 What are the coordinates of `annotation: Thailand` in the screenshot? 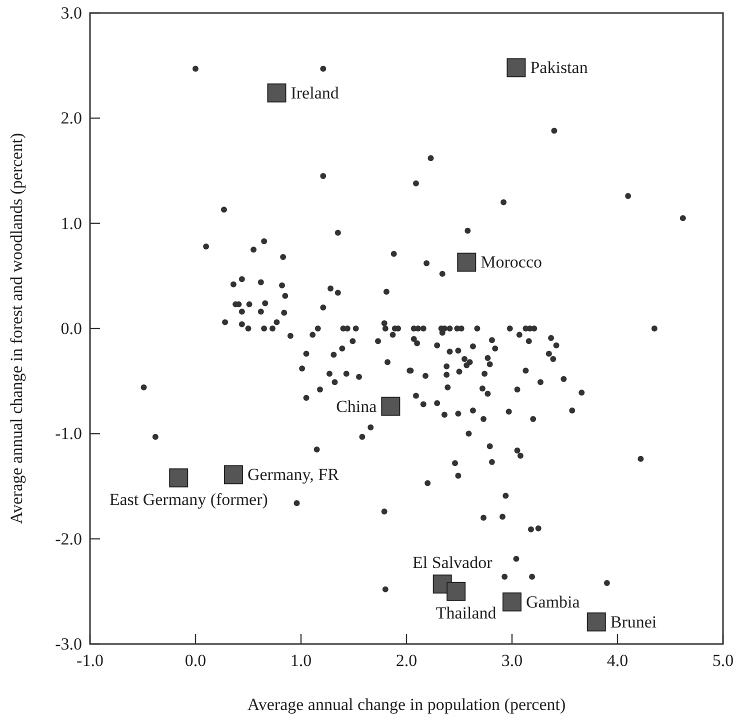 It's located at (466, 612).